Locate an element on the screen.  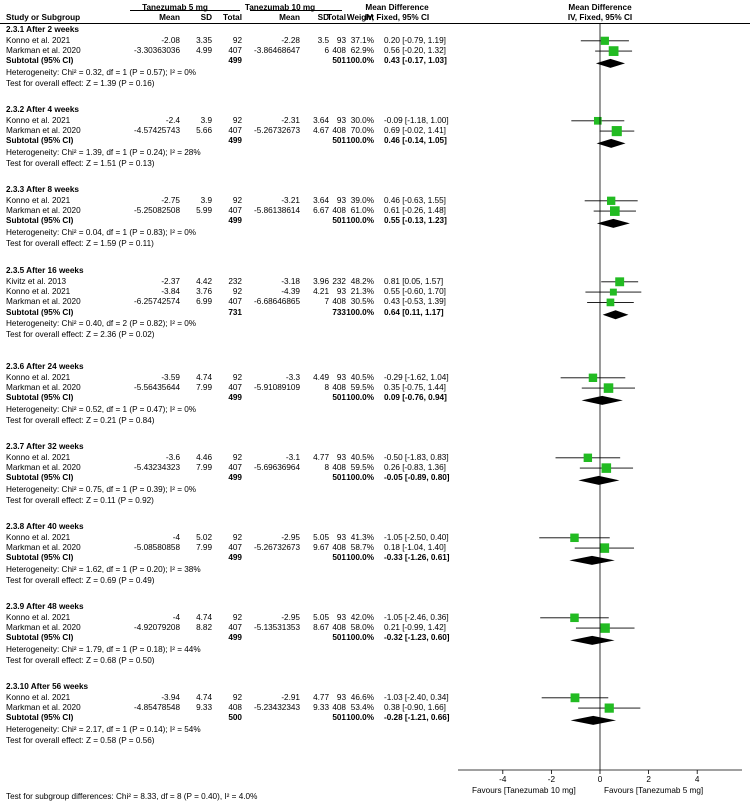
ci-cell: 0.20 [-0.79, 1.19] is located at coordinates (415, 40).